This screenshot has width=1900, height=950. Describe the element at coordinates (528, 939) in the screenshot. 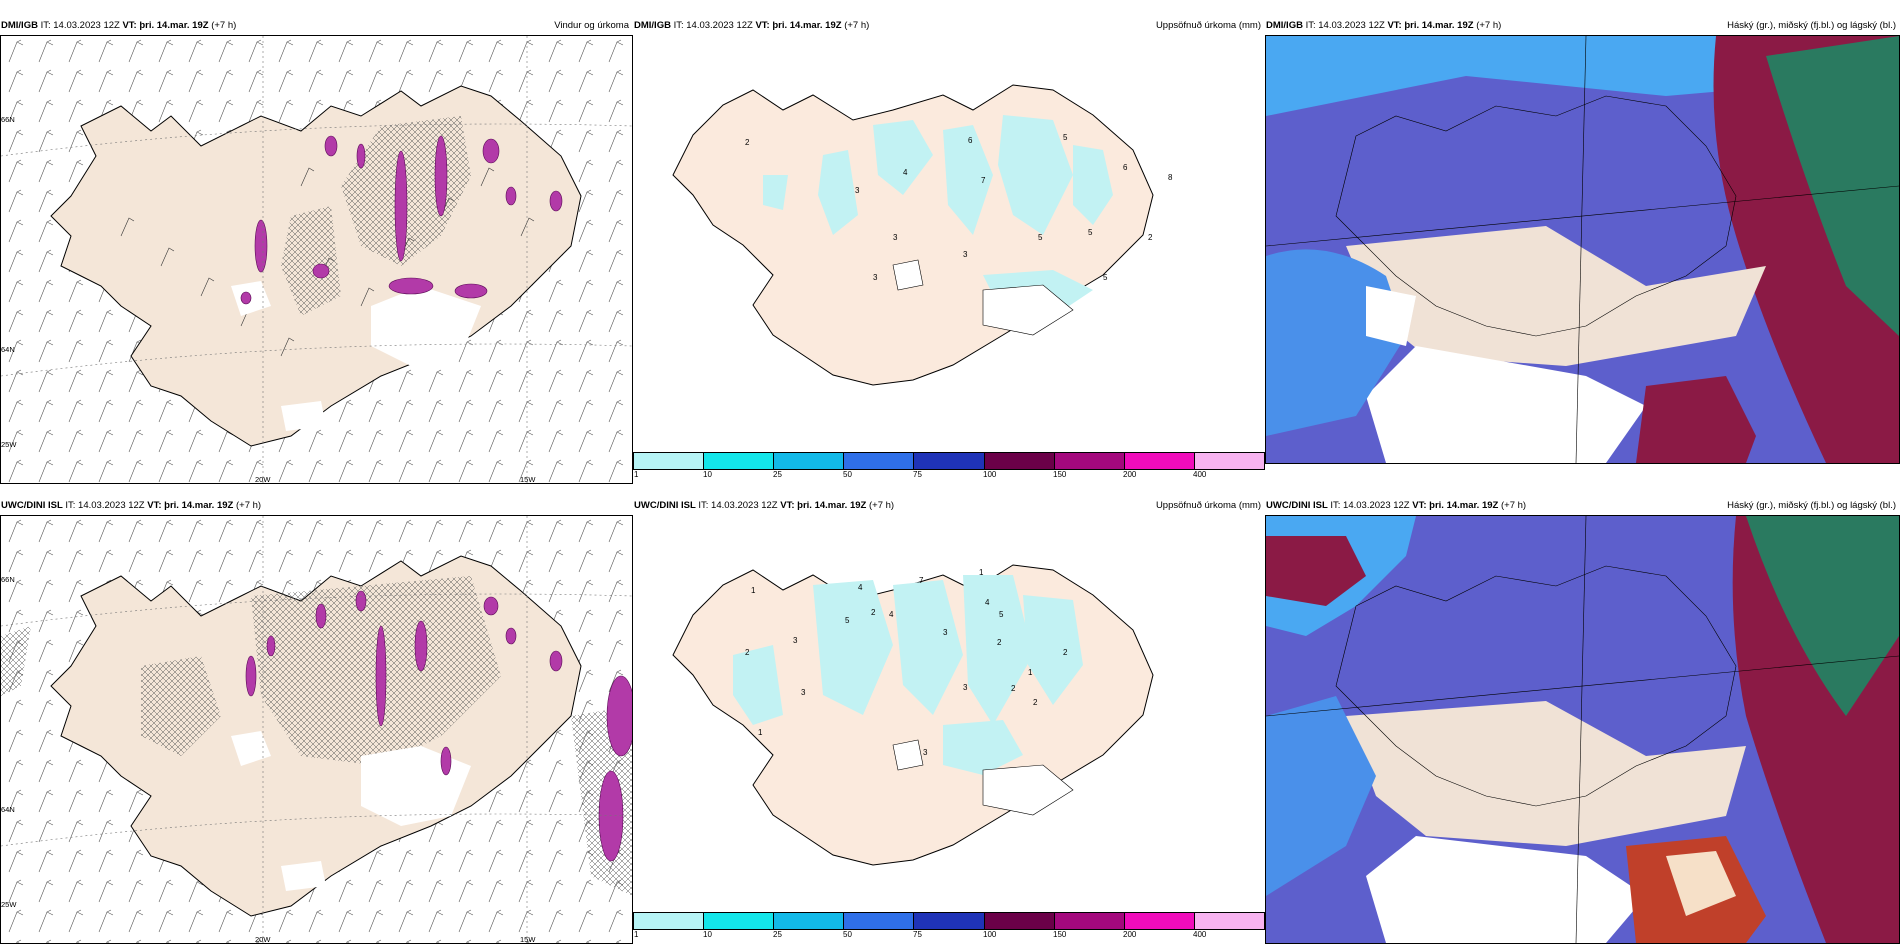

I see `lon-label-15w: 15W` at that location.